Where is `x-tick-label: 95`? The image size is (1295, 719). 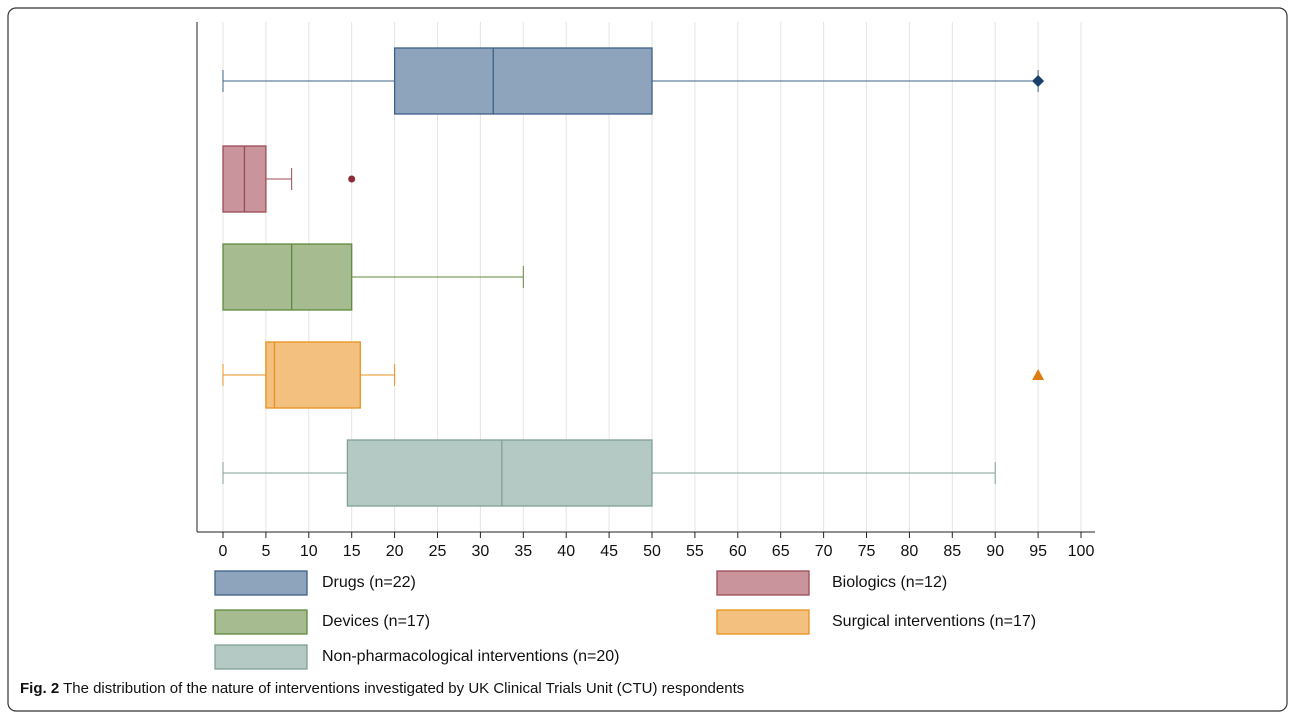
x-tick-label: 95 is located at coordinates (1038, 551).